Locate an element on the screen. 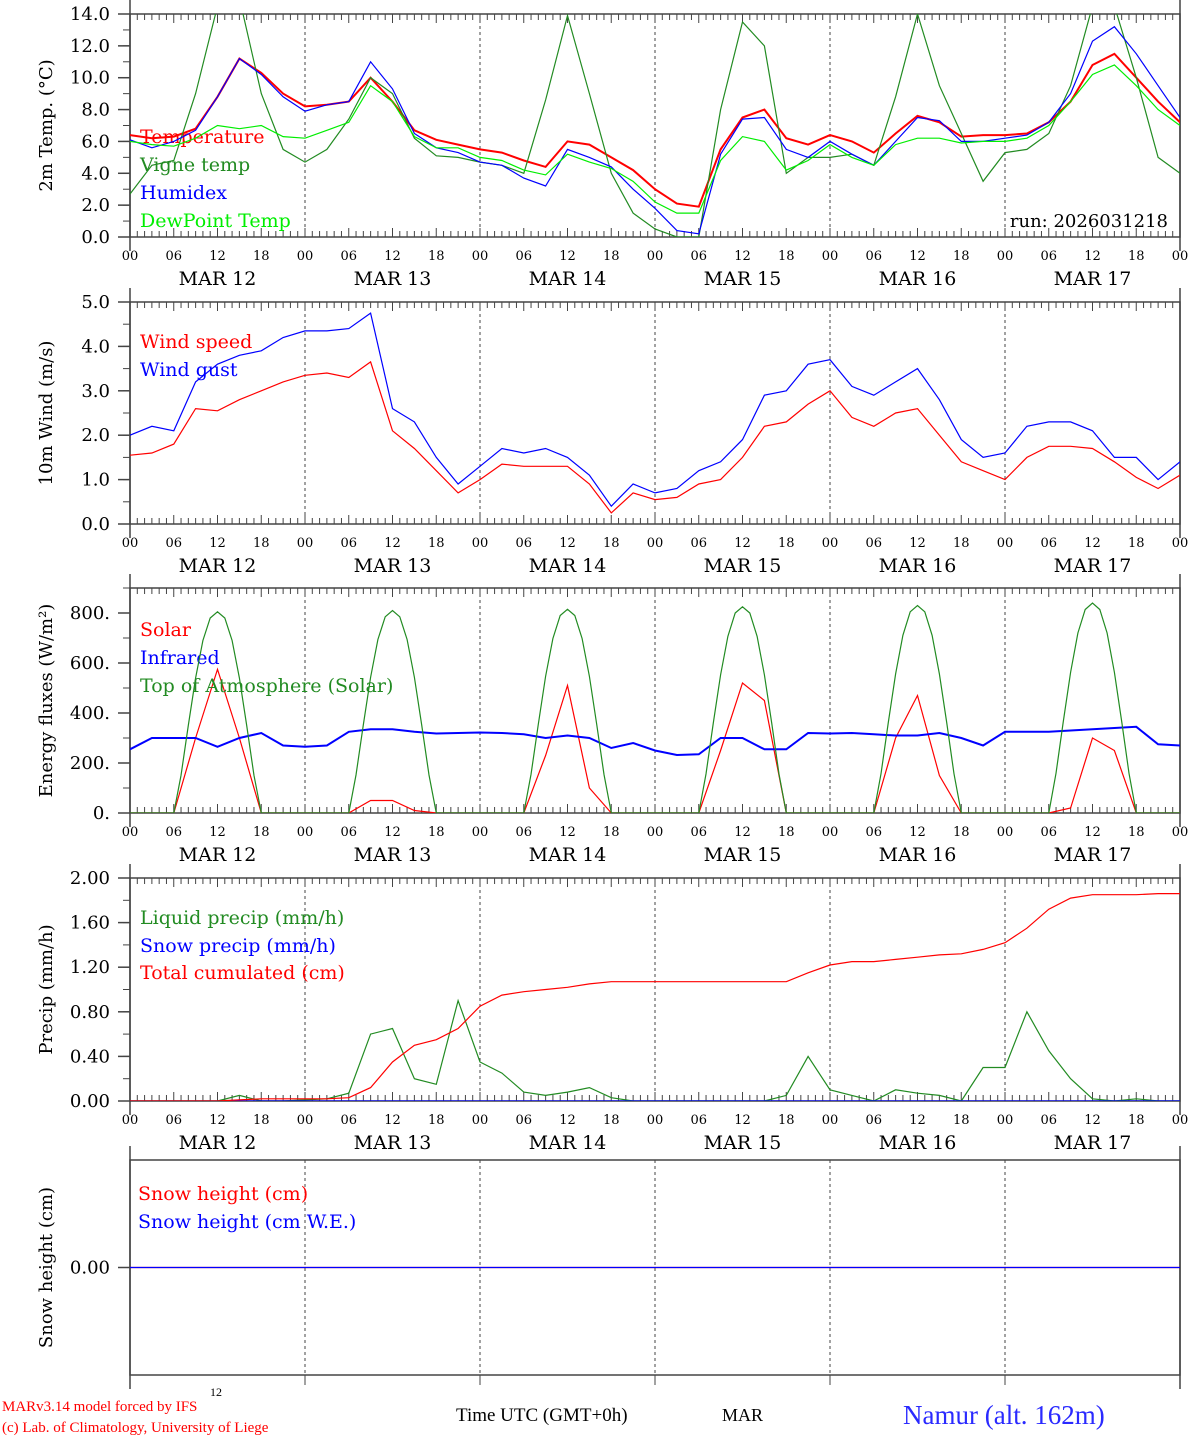  y-tick-label: 400. is located at coordinates (90, 713).